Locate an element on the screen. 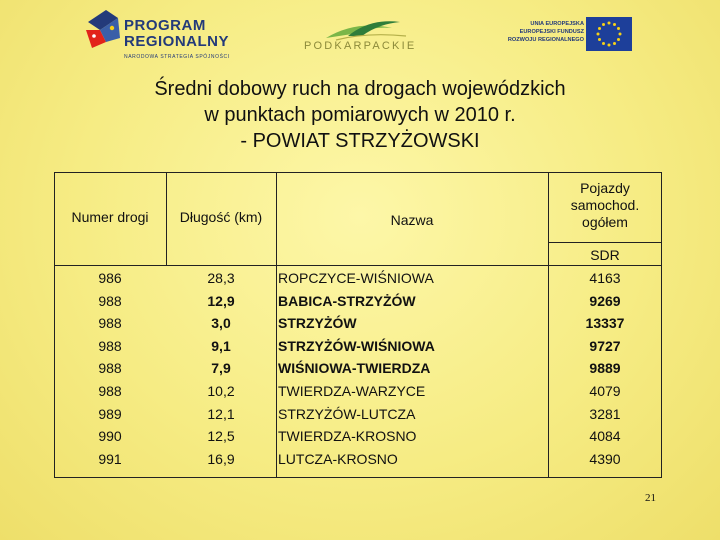 Image resolution: width=720 pixels, height=540 pixels. cell-name: STRZYŻÓW-WIŚNIOWA is located at coordinates (356, 345).